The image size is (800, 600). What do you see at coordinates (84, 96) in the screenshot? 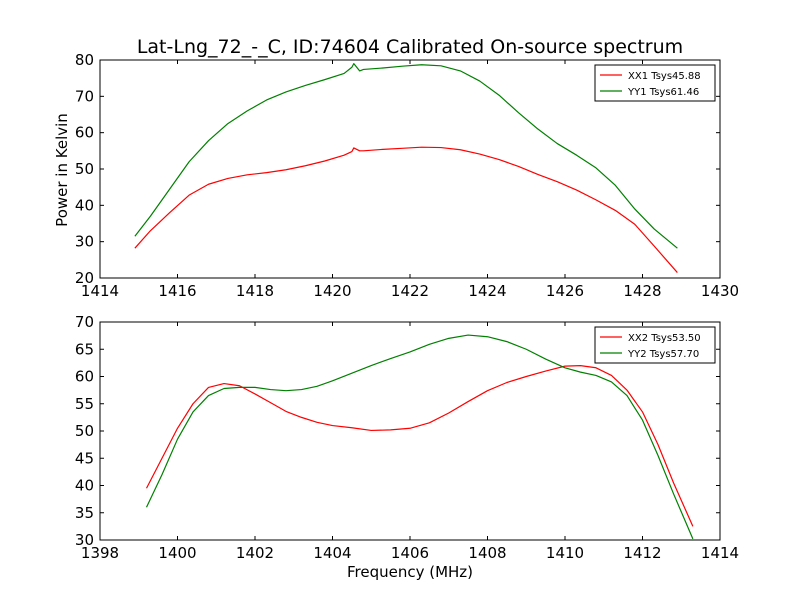
I see `top-y-tick-label: 70` at bounding box center [84, 96].